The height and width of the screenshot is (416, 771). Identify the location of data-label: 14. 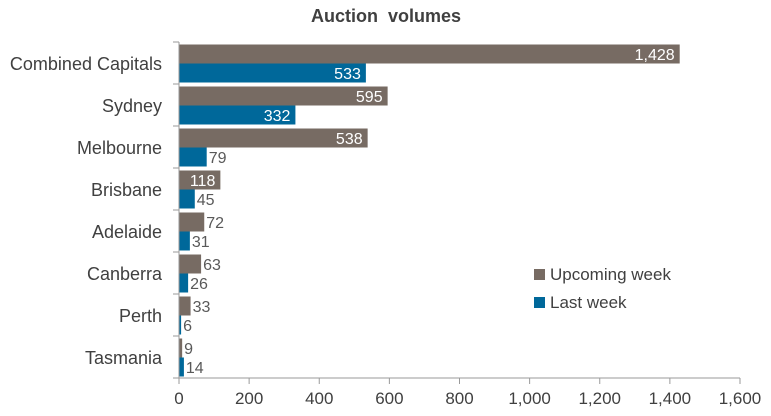
(195, 368).